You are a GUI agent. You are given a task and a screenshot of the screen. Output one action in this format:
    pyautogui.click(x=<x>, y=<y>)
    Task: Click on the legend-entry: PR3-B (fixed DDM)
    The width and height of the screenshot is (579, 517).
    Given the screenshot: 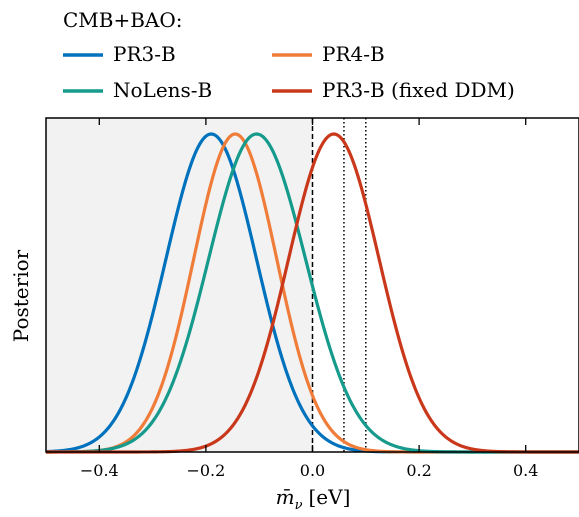 What is the action you would take?
    pyautogui.click(x=393, y=90)
    